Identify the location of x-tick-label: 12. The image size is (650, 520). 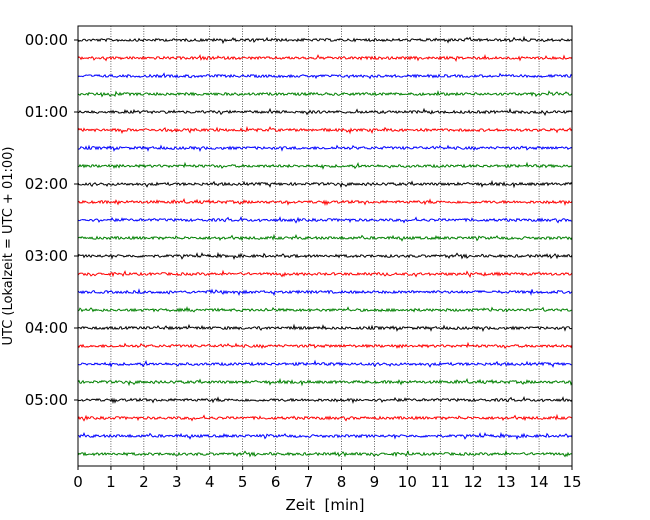
(473, 482).